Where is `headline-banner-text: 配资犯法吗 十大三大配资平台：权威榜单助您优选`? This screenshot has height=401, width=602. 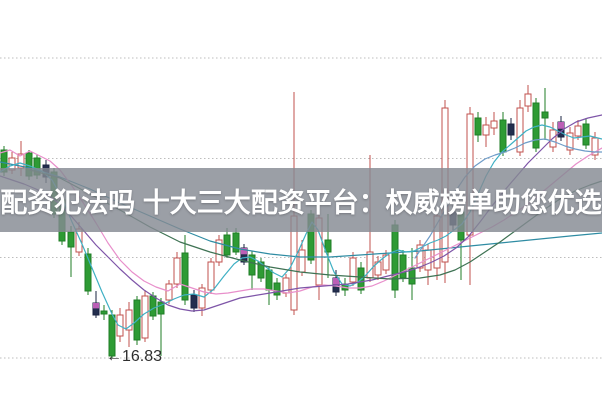
headline-banner-text: 配资犯法吗 十大三大配资平台：权威榜单助您优选 is located at coordinates (301, 202).